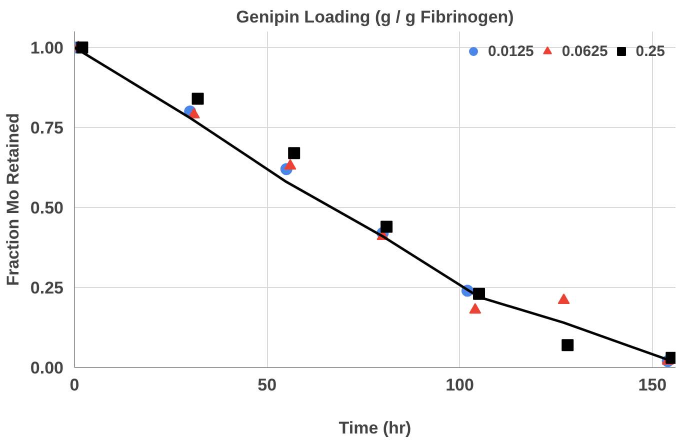 Image resolution: width=687 pixels, height=445 pixels. Describe the element at coordinates (47, 48) in the screenshot. I see `y-tick-label: 1.00` at that location.